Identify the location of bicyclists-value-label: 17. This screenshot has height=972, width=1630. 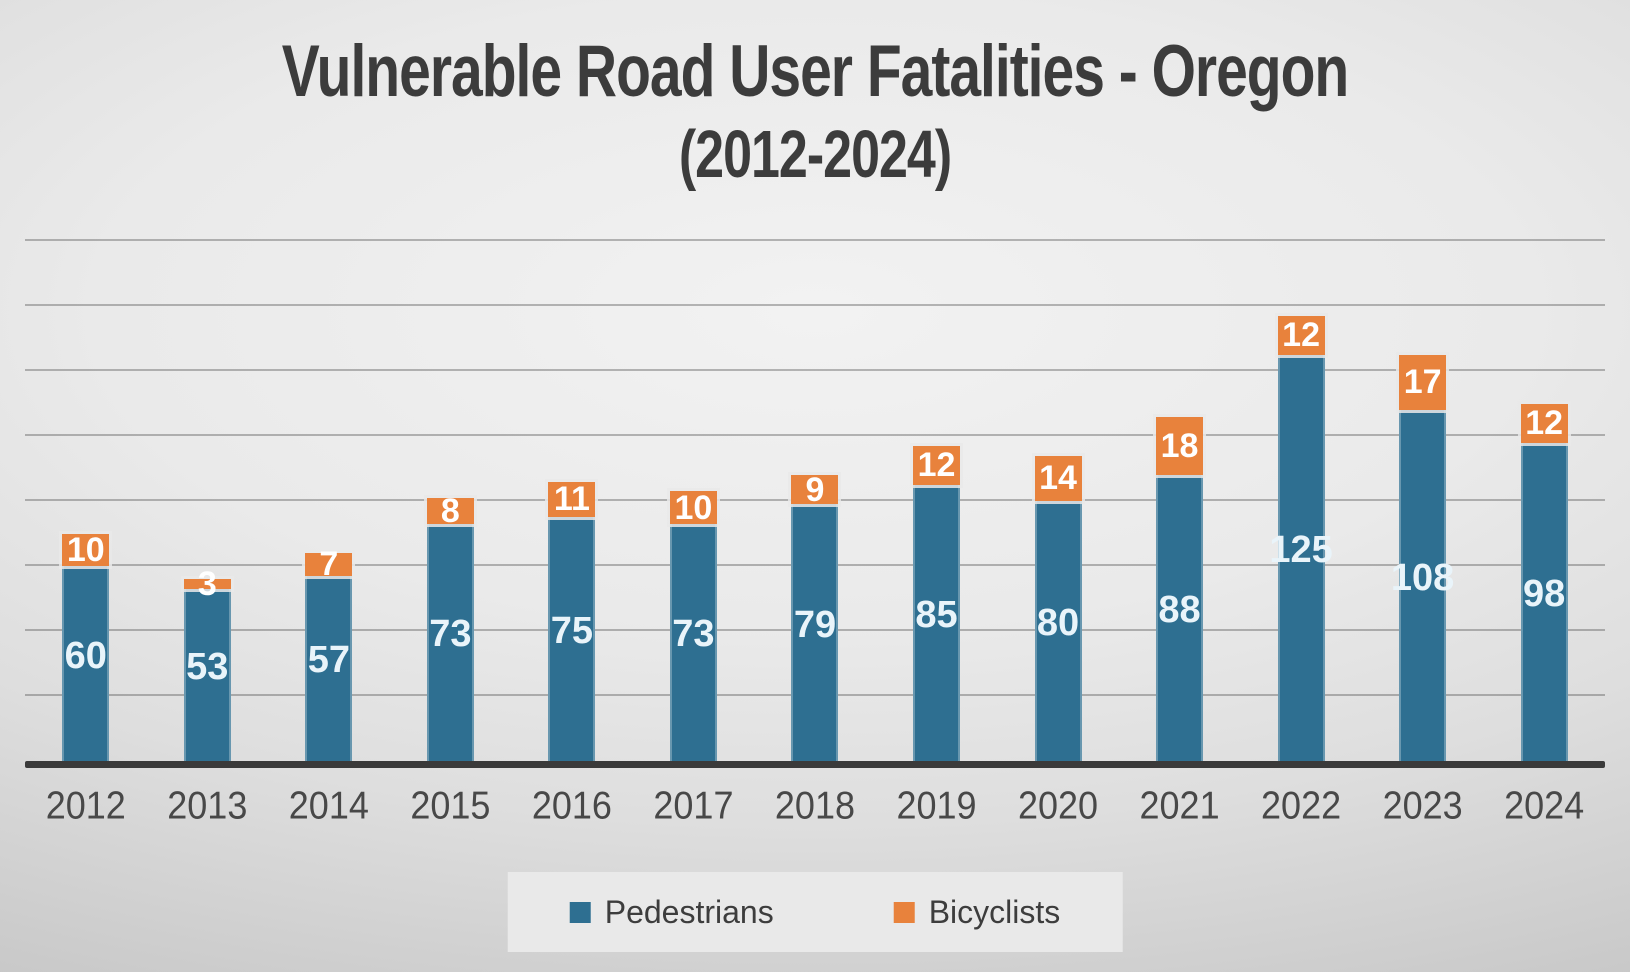
(1422, 382).